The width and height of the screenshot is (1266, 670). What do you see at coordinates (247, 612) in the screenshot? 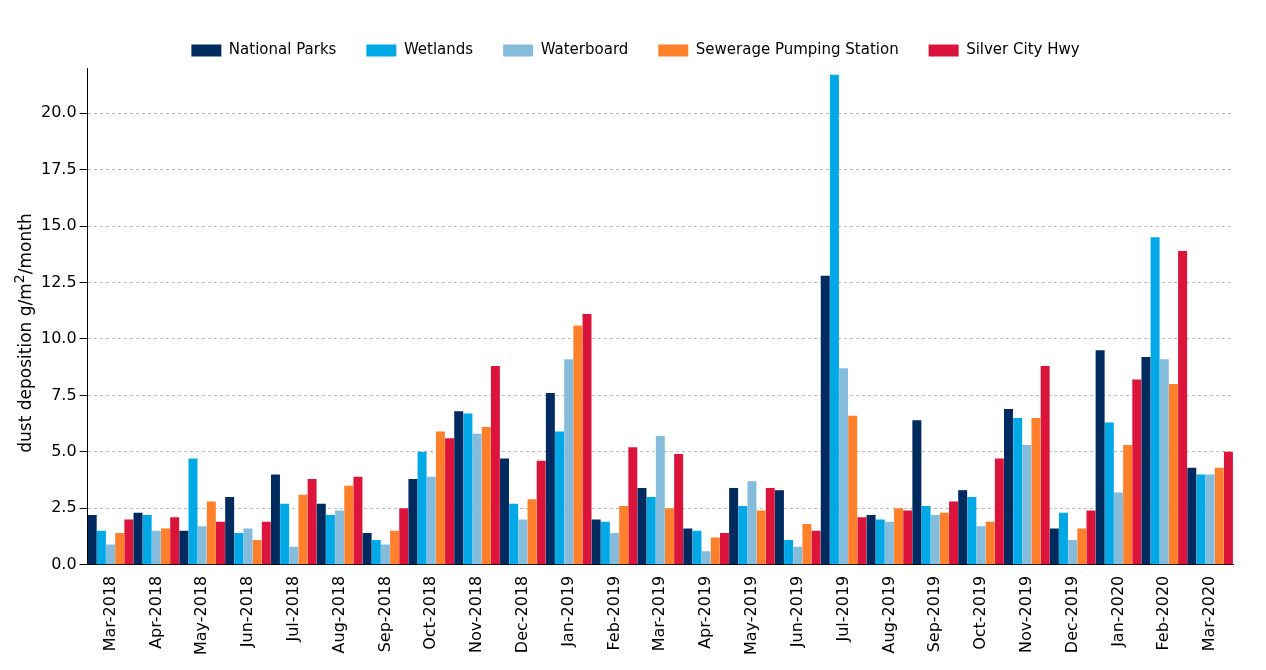
I see `x-tick-label: Jun-2018` at bounding box center [247, 612].